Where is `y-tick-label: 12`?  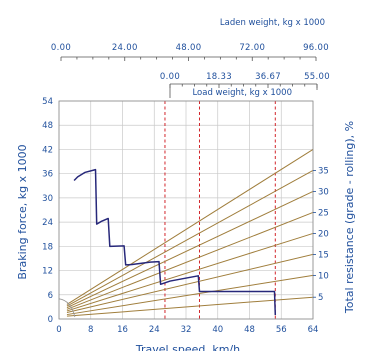 y-tick-label: 12 is located at coordinates (47, 272).